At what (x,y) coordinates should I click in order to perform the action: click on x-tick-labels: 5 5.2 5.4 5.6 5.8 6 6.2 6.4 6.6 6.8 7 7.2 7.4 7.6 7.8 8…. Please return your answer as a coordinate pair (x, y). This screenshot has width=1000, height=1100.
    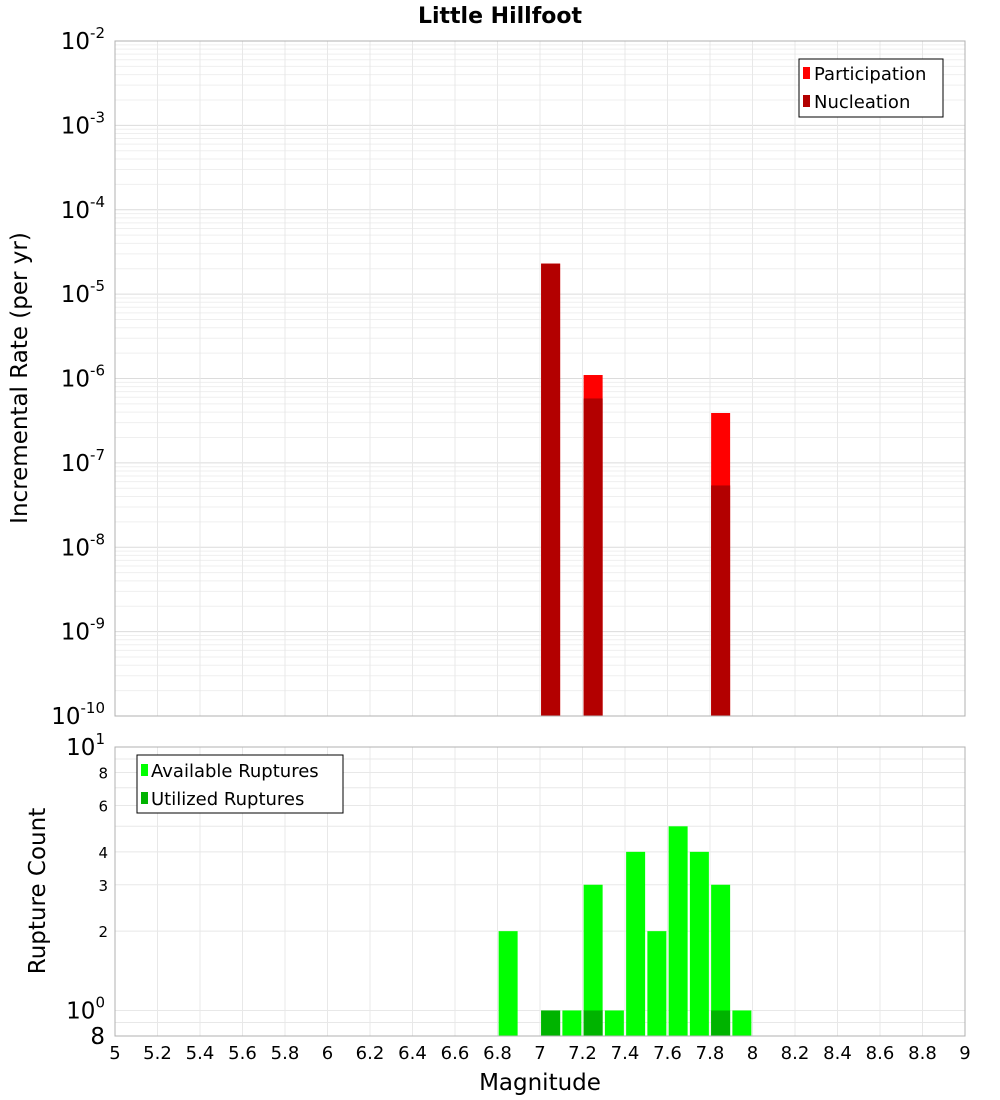
    Looking at the image, I should click on (539, 1053).